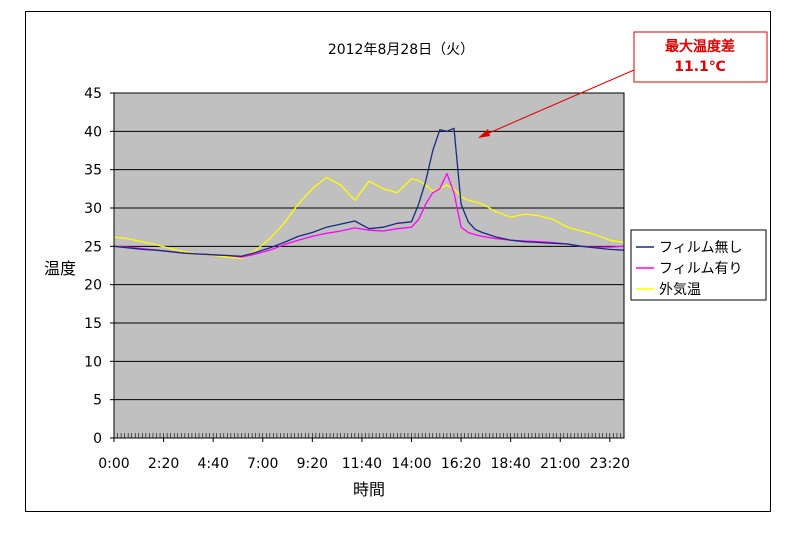 Image resolution: width=794 pixels, height=544 pixels. I want to click on annotation-arrowhead, so click(484, 133).